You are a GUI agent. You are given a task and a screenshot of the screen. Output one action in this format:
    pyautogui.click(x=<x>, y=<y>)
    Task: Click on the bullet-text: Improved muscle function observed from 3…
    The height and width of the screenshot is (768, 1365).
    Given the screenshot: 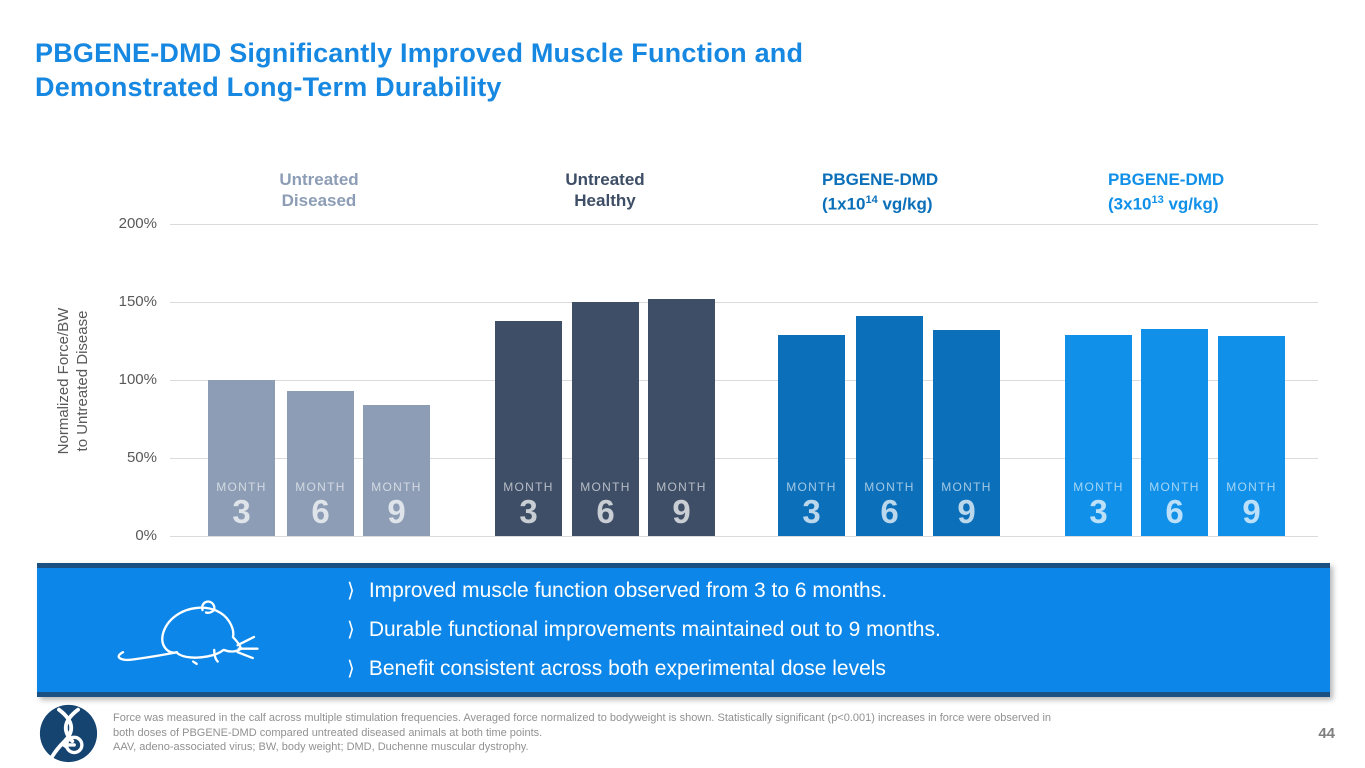 What is the action you would take?
    pyautogui.click(x=628, y=590)
    